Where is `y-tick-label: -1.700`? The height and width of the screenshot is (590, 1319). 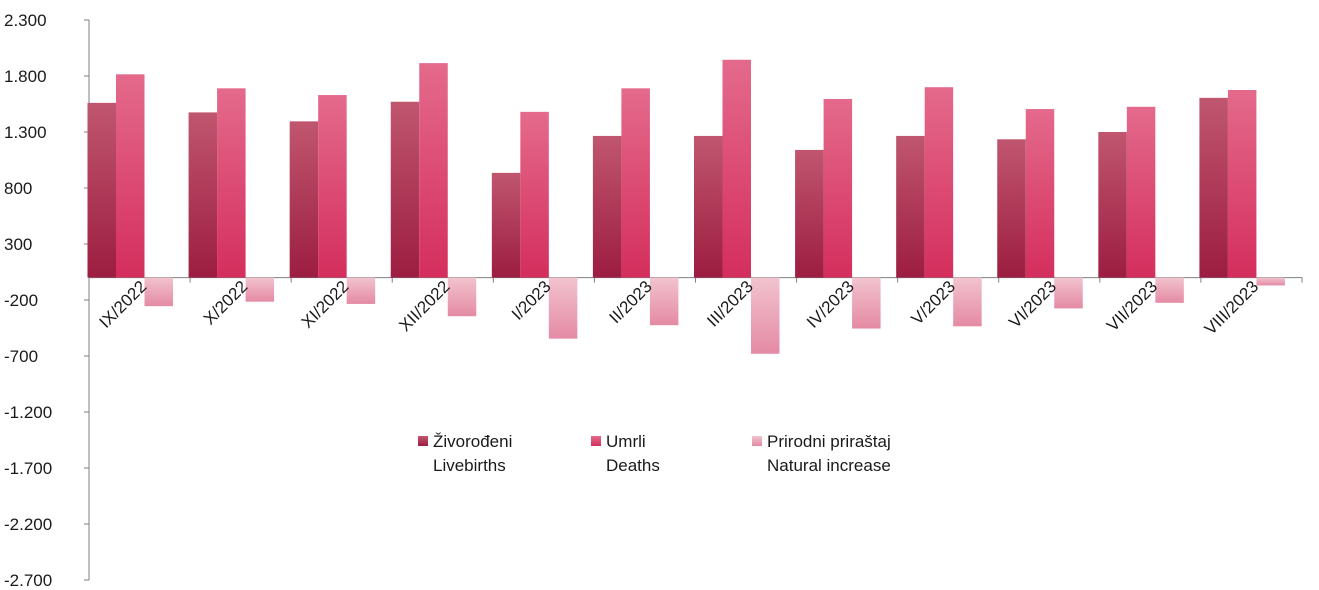
y-tick-label: -1.700 is located at coordinates (28, 468).